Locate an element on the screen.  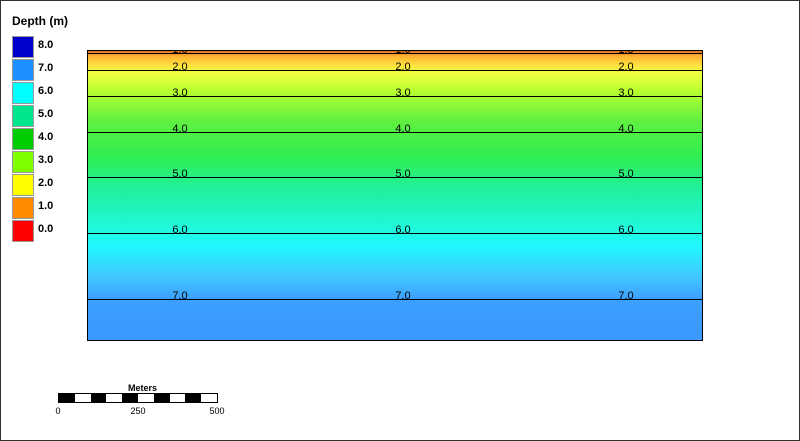
legend-label: 0.0 is located at coordinates (46, 229).